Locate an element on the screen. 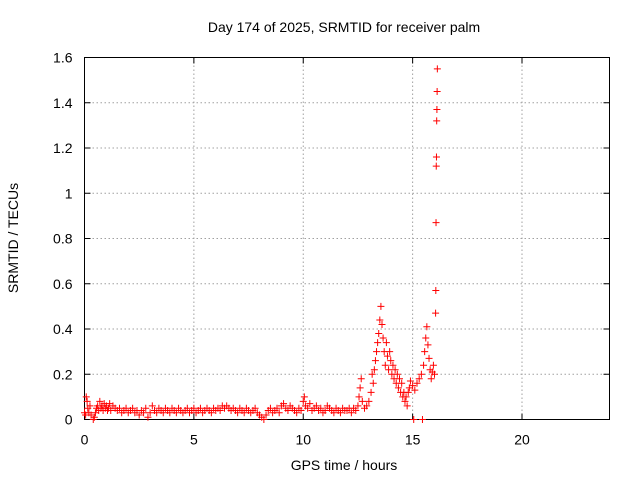 The width and height of the screenshot is (640, 480). y-axis-label: SRMTID / TECUs is located at coordinates (13, 238).